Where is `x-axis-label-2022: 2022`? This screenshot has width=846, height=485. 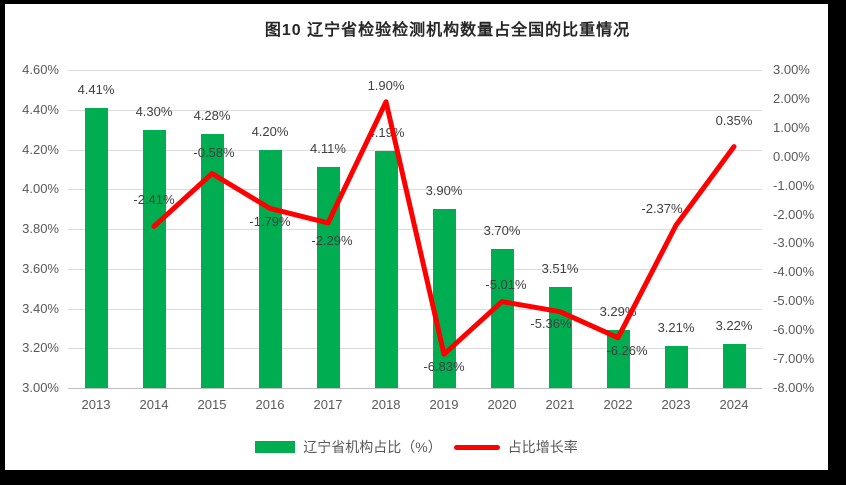 x-axis-label-2022: 2022 is located at coordinates (618, 404).